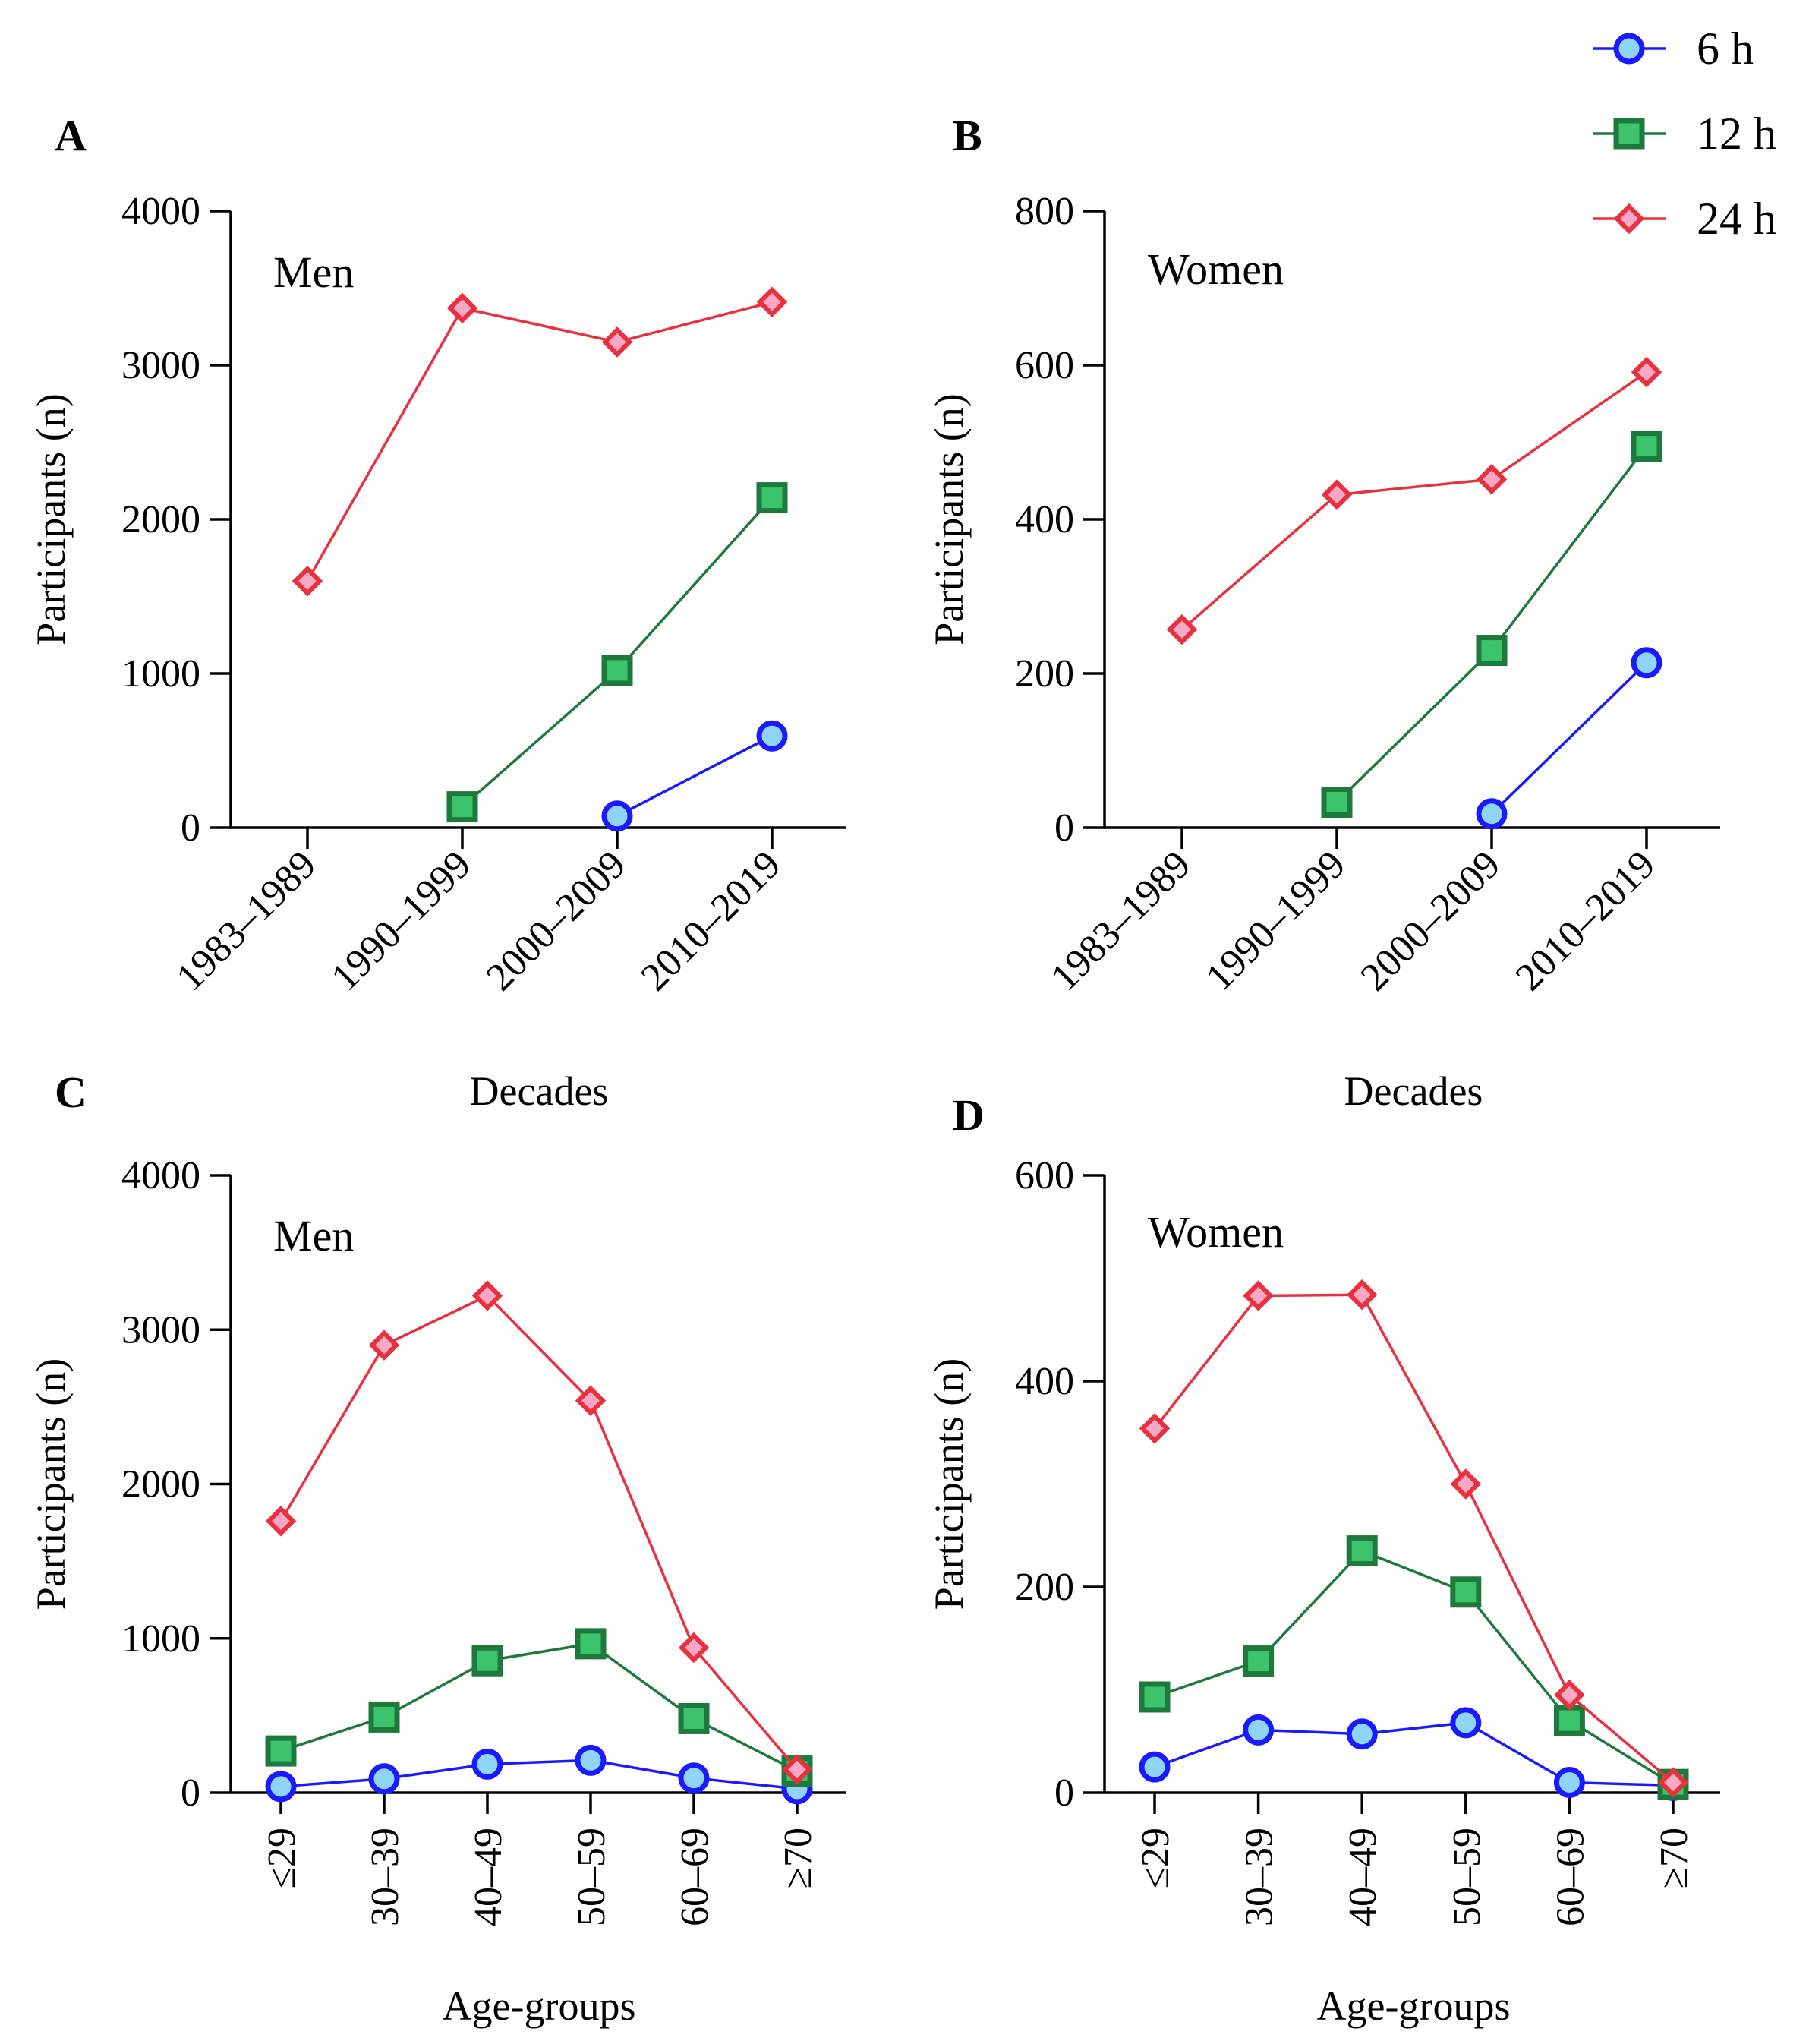 The width and height of the screenshot is (1809, 2044). I want to click on legend-label: 24 h, so click(1737, 219).